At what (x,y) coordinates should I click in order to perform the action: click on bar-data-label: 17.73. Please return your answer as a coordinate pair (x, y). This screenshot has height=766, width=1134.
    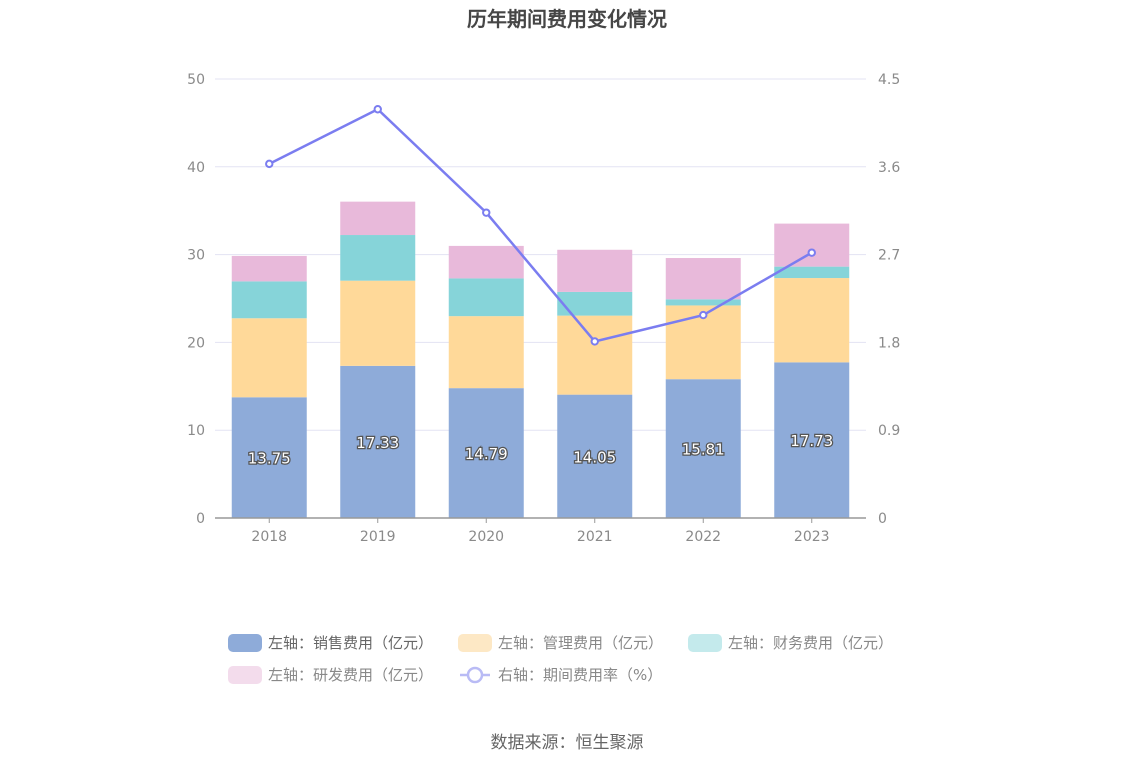
    Looking at the image, I should click on (811, 441).